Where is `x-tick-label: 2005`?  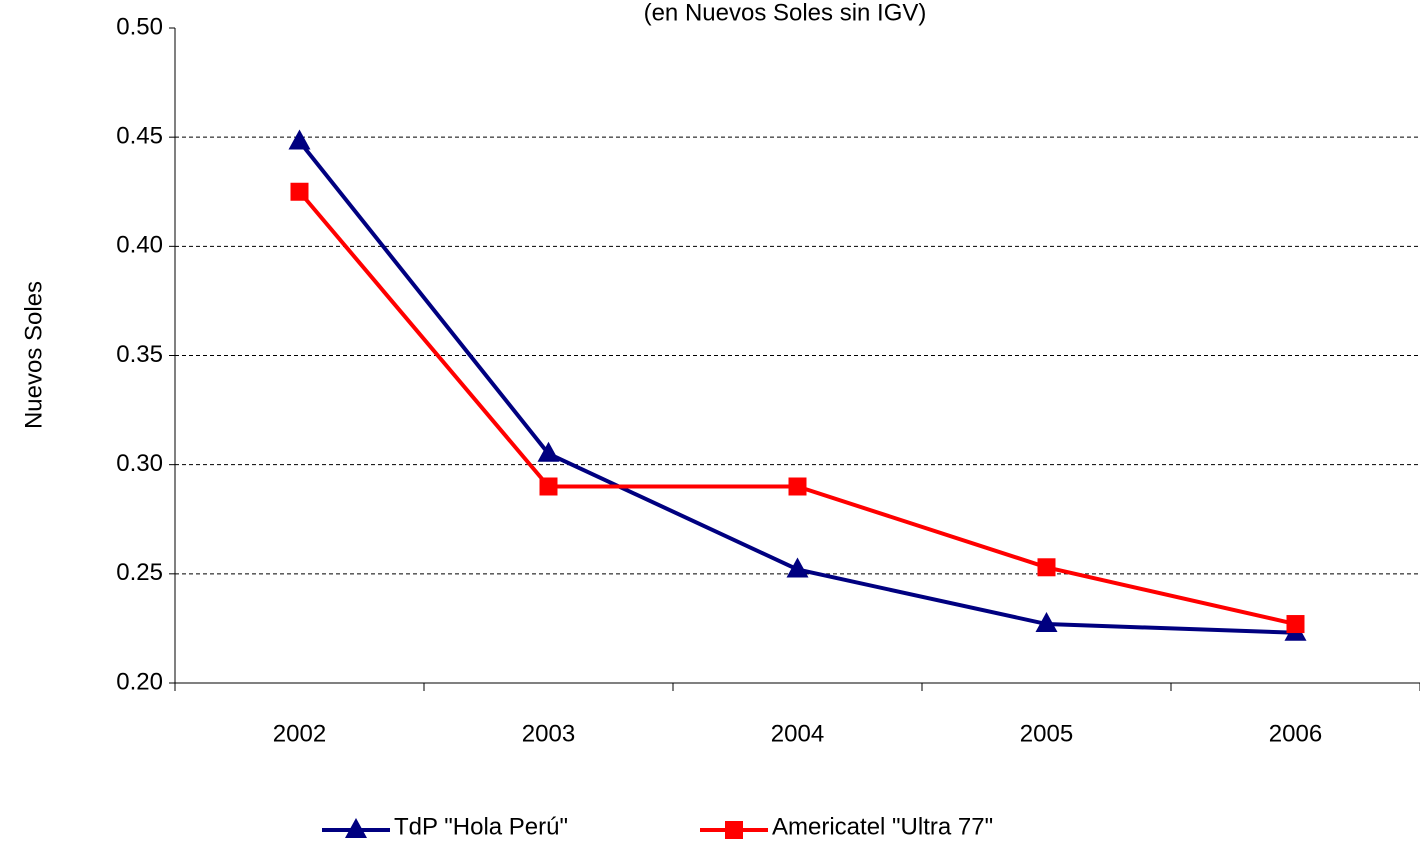
x-tick-label: 2005 is located at coordinates (1046, 733).